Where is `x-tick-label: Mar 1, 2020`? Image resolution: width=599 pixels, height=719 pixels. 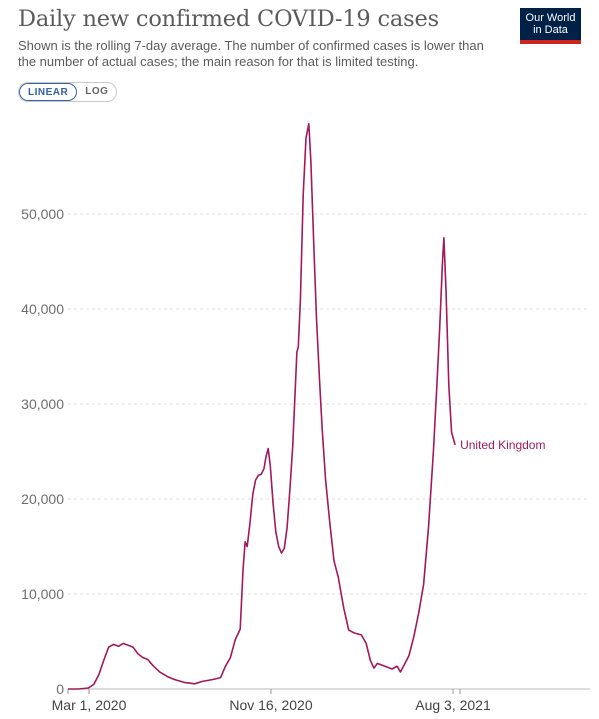
x-tick-label: Mar 1, 2020 is located at coordinates (89, 705).